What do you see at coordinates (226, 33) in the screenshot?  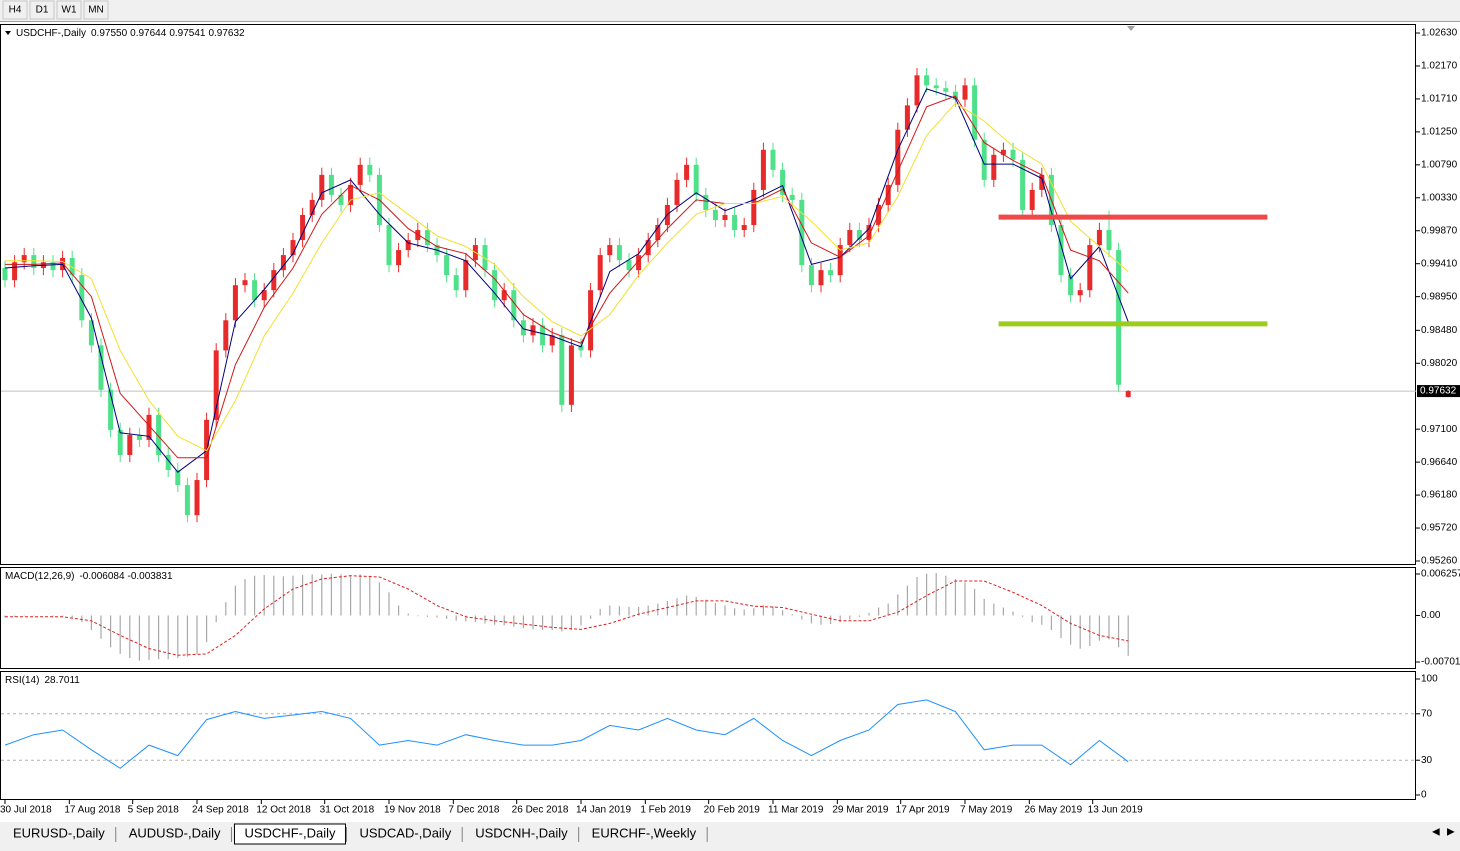 I see `header-value: 0.97632` at bounding box center [226, 33].